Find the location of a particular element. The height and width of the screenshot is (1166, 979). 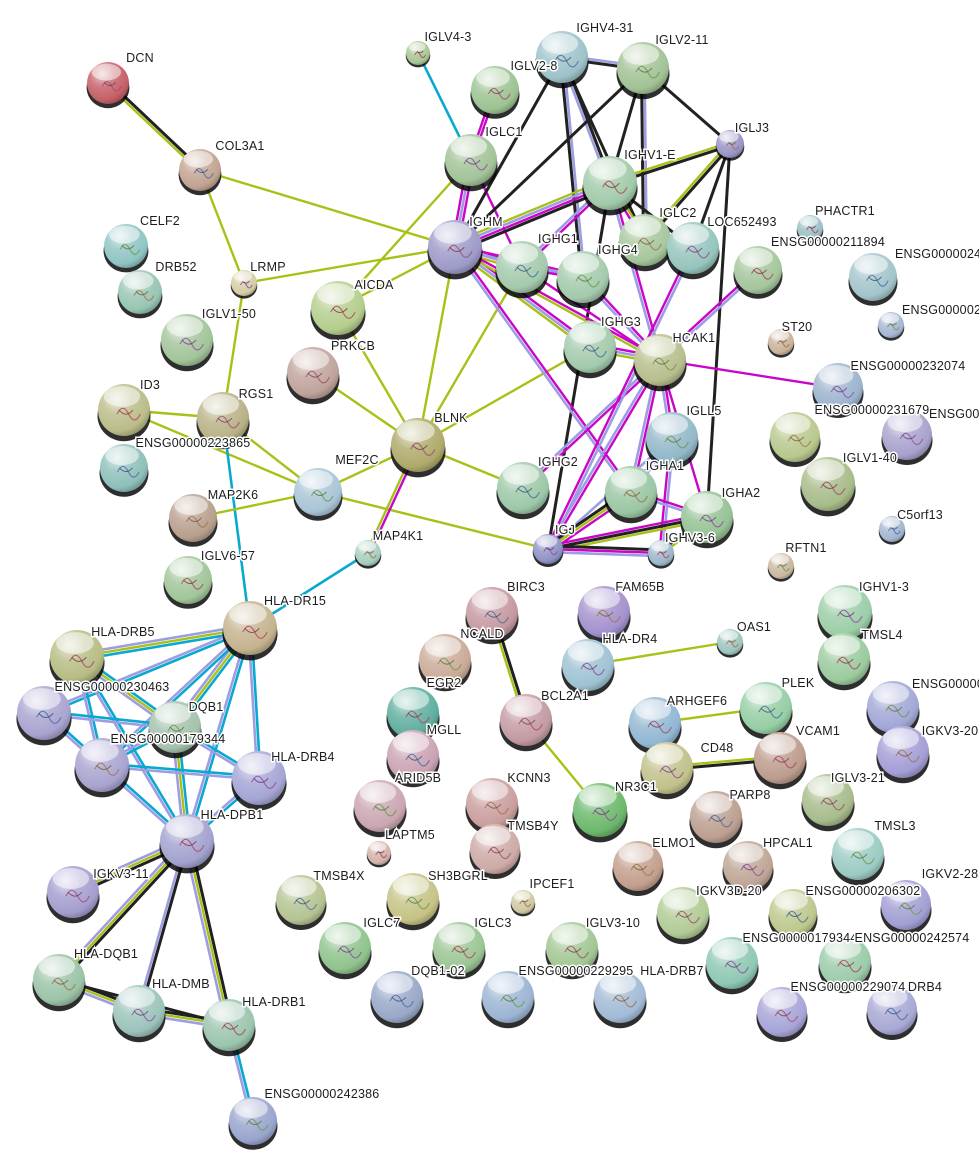

node-BIRC3 is located at coordinates (492, 616).